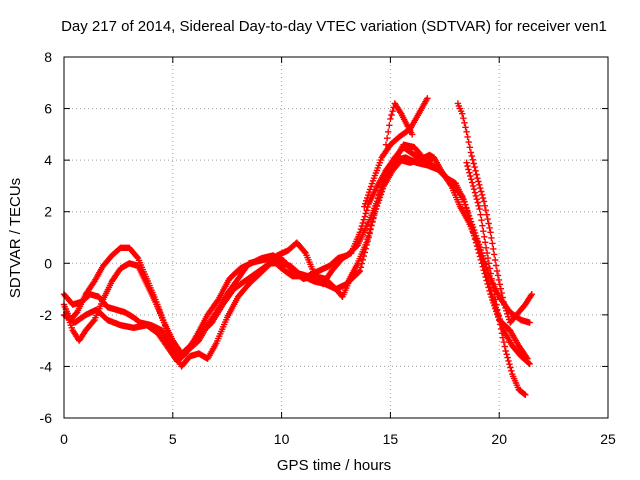 The height and width of the screenshot is (480, 640). I want to click on x-axis-label: GPS time / hours, so click(334, 465).